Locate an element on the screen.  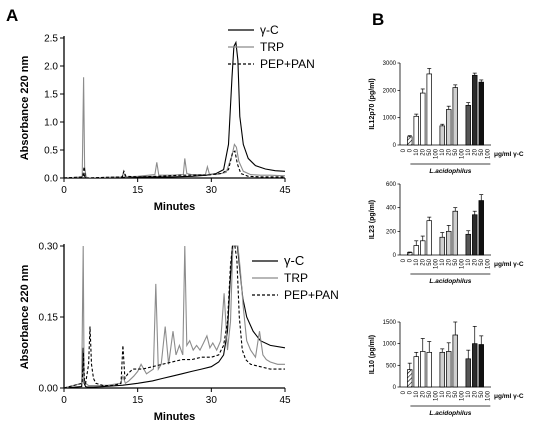
series-line-trp is located at coordinates (174, 316).